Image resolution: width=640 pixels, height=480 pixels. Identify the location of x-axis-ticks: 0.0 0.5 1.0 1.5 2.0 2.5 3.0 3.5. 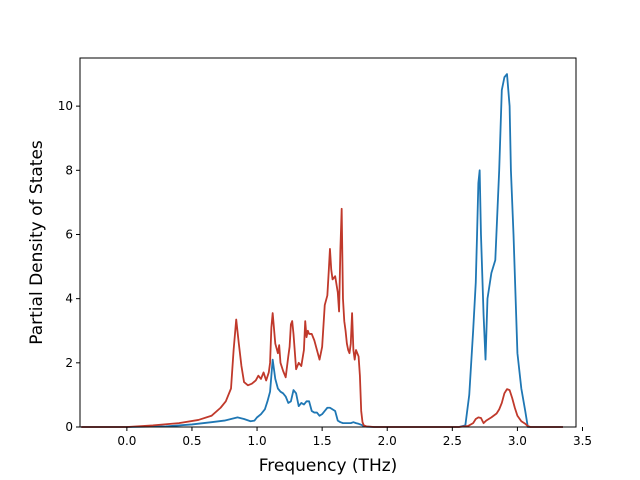
(354, 437).